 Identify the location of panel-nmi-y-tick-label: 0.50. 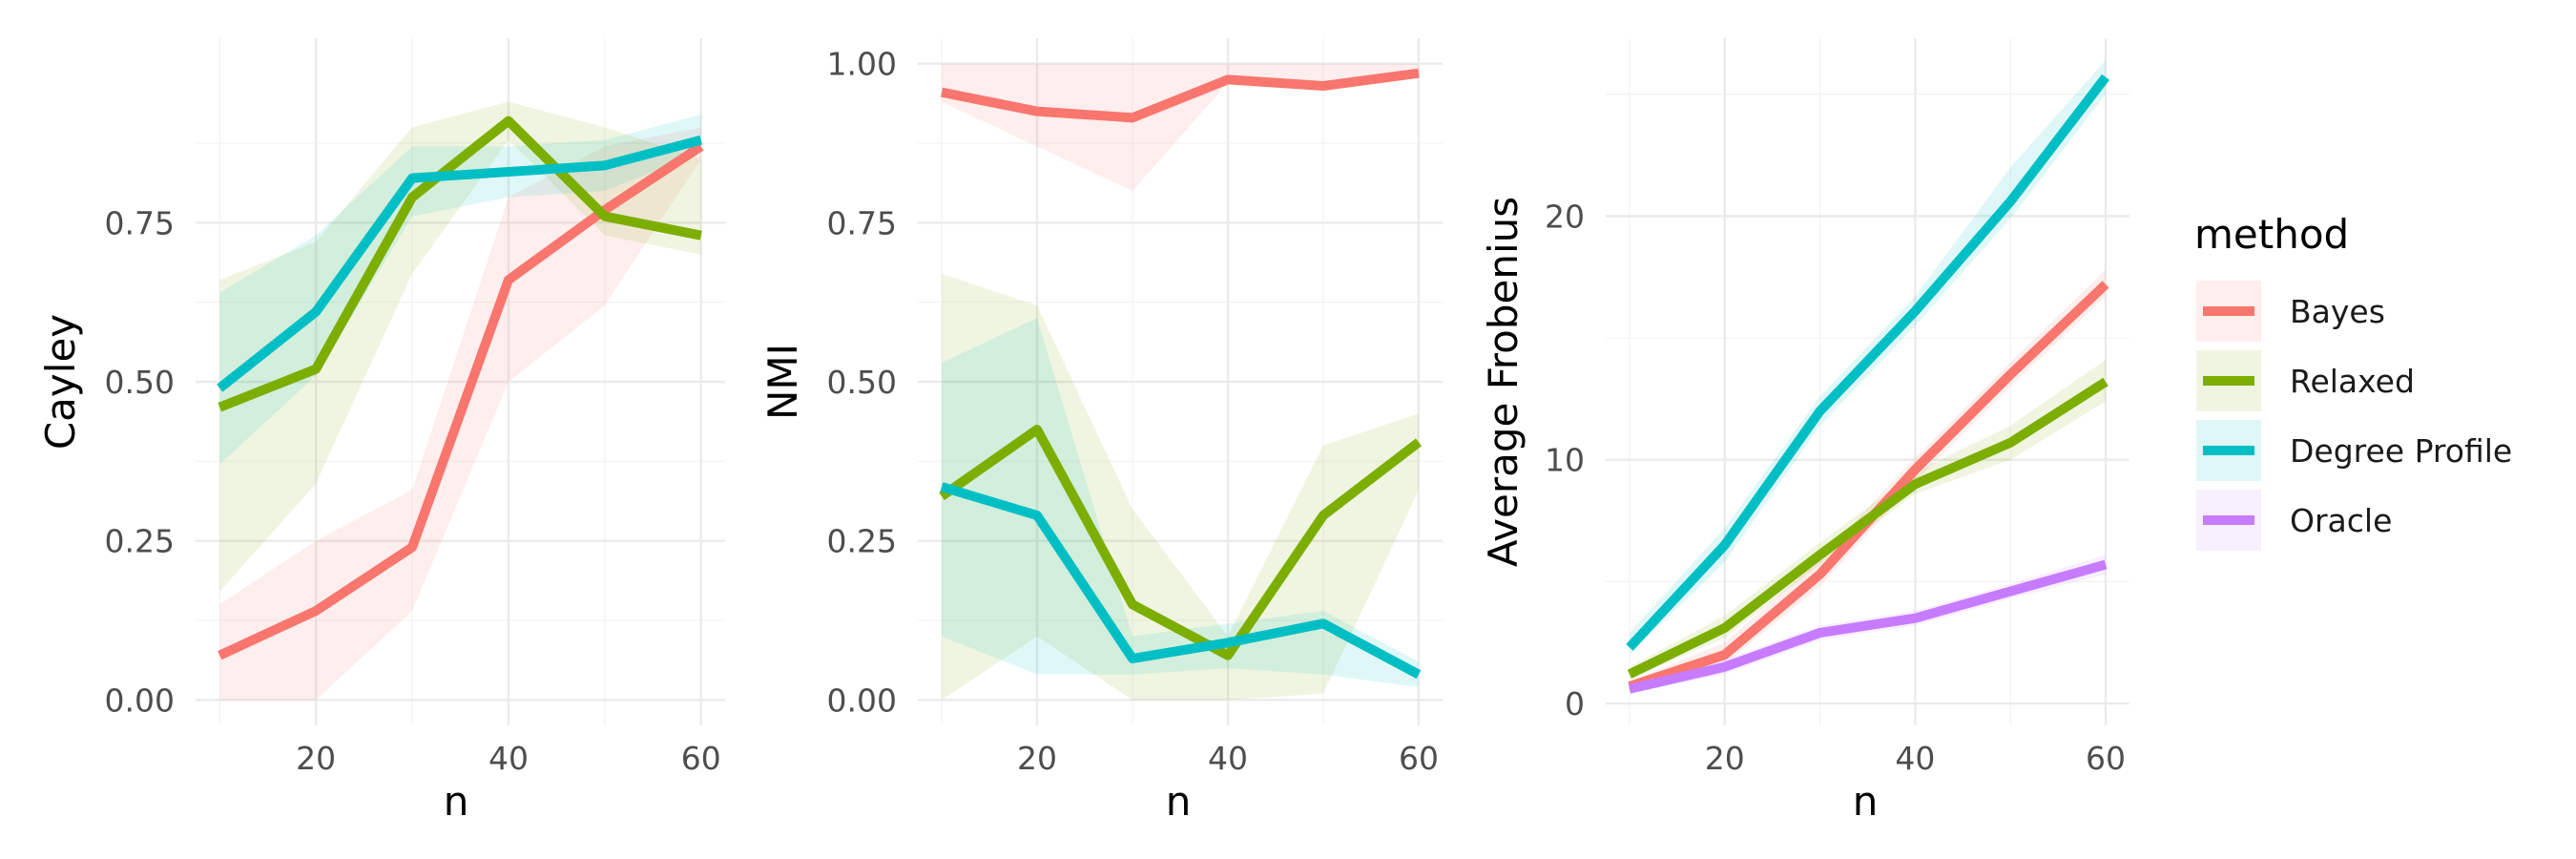
(862, 382).